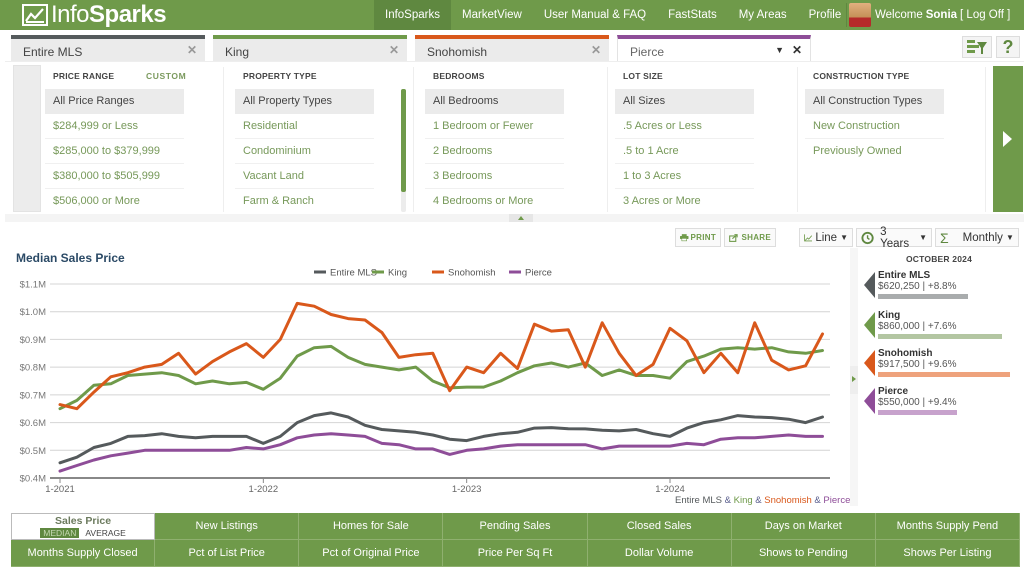  Describe the element at coordinates (944, 289) in the screenshot. I see `summary-entry: Entire MLS $620,250 | +8.8%` at that location.